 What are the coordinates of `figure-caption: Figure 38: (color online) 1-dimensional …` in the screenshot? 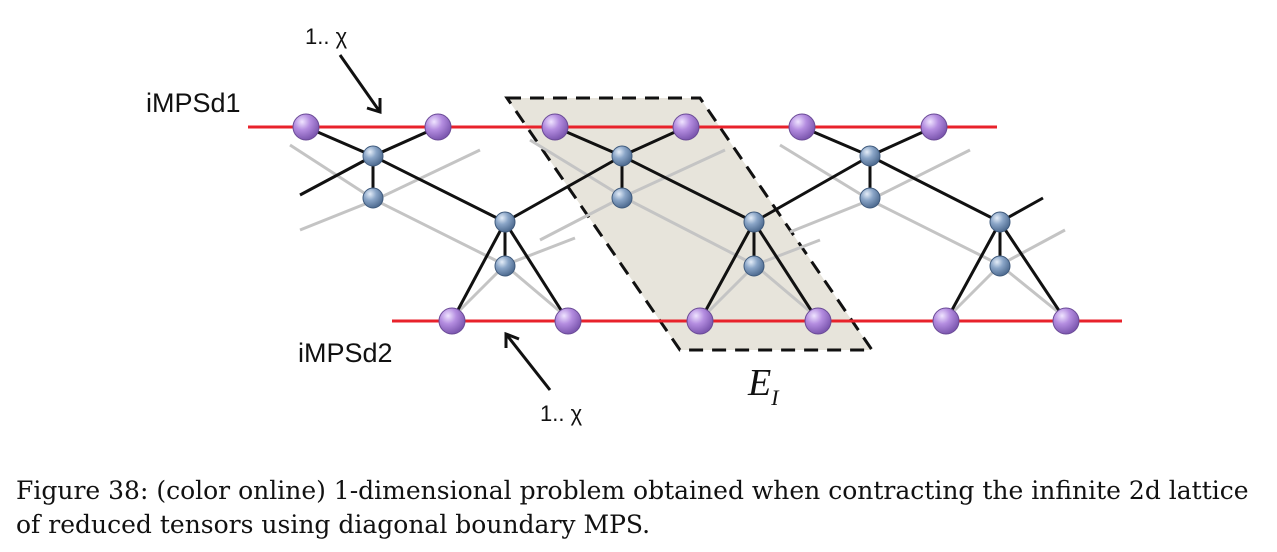 It's located at (632, 507).